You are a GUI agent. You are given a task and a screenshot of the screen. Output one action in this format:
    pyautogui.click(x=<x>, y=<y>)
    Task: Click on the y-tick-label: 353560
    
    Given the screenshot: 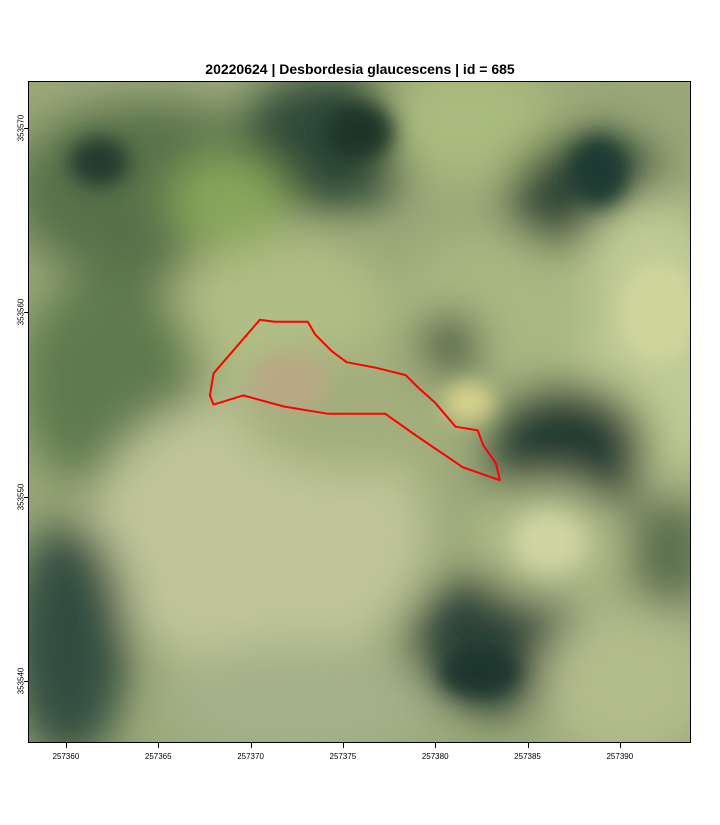 What is the action you would take?
    pyautogui.click(x=21, y=312)
    